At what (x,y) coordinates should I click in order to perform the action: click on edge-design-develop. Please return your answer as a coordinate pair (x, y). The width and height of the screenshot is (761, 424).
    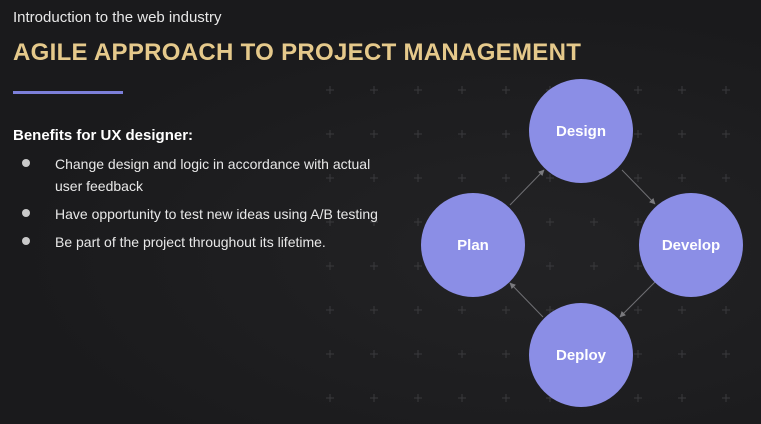
    Looking at the image, I should click on (638, 187).